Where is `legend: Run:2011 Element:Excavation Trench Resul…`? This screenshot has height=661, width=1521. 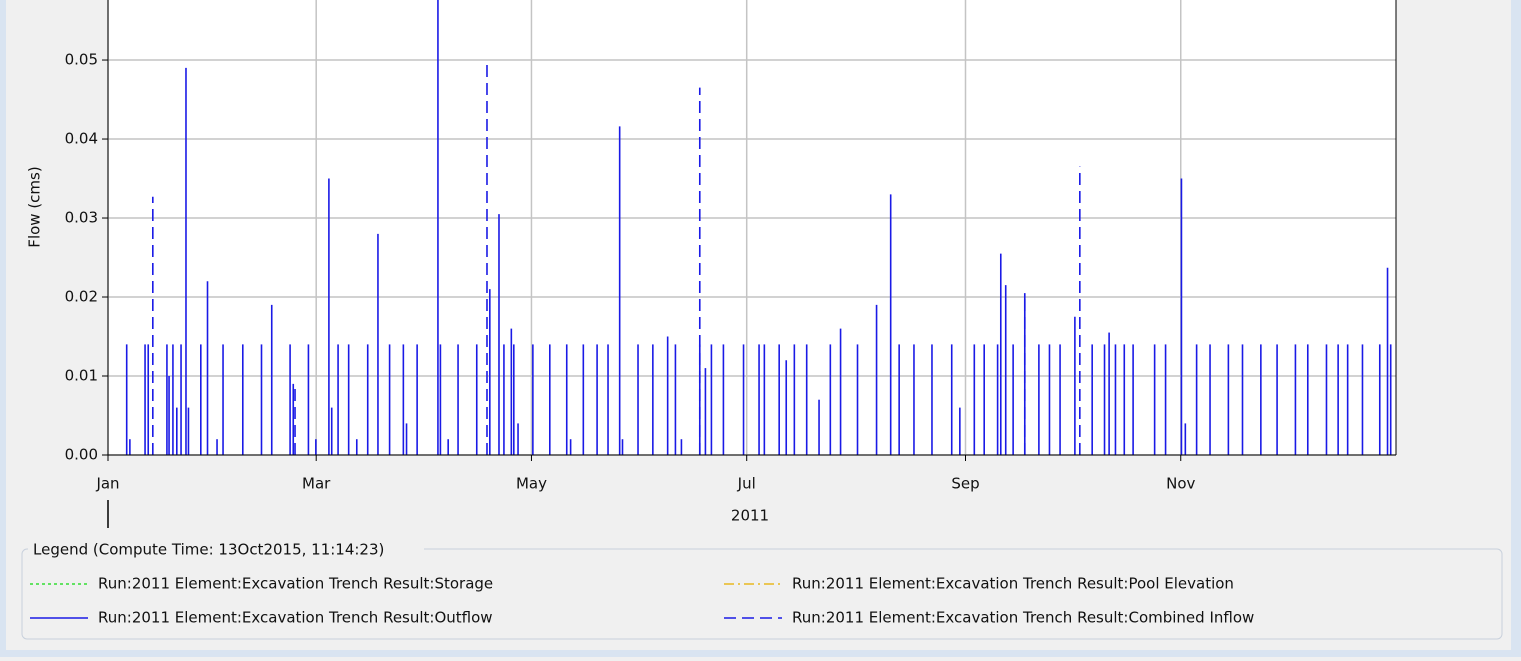
legend: Run:2011 Element:Excavation Trench Resul… is located at coordinates (642, 601).